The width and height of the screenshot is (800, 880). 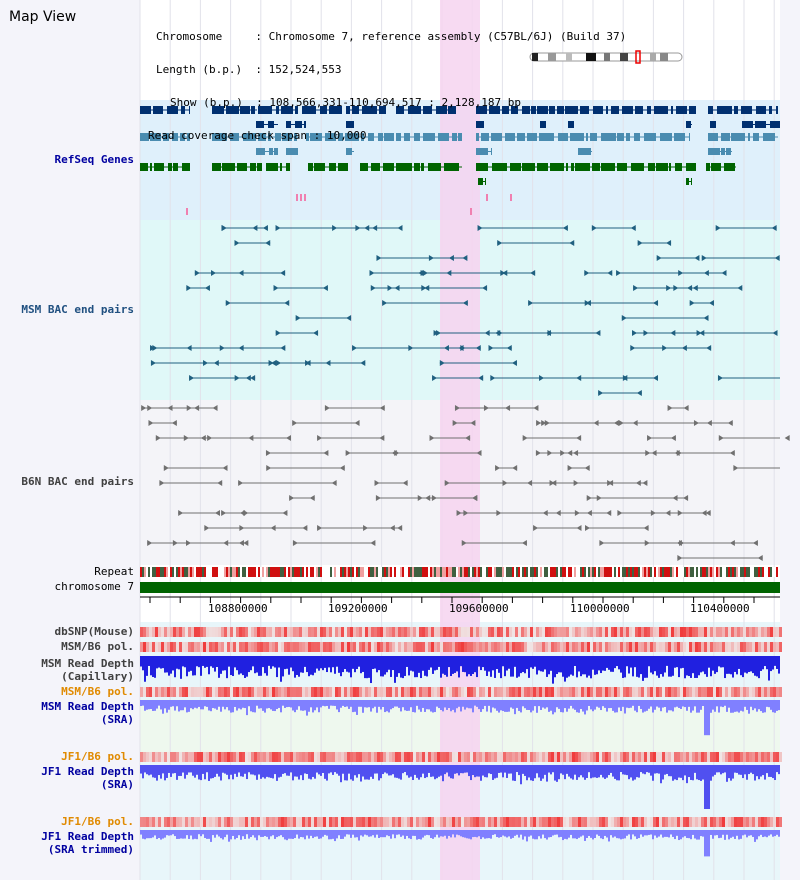 I want to click on track-label-dbsnp: dbSNP(Mouse), so click(x=94, y=631).